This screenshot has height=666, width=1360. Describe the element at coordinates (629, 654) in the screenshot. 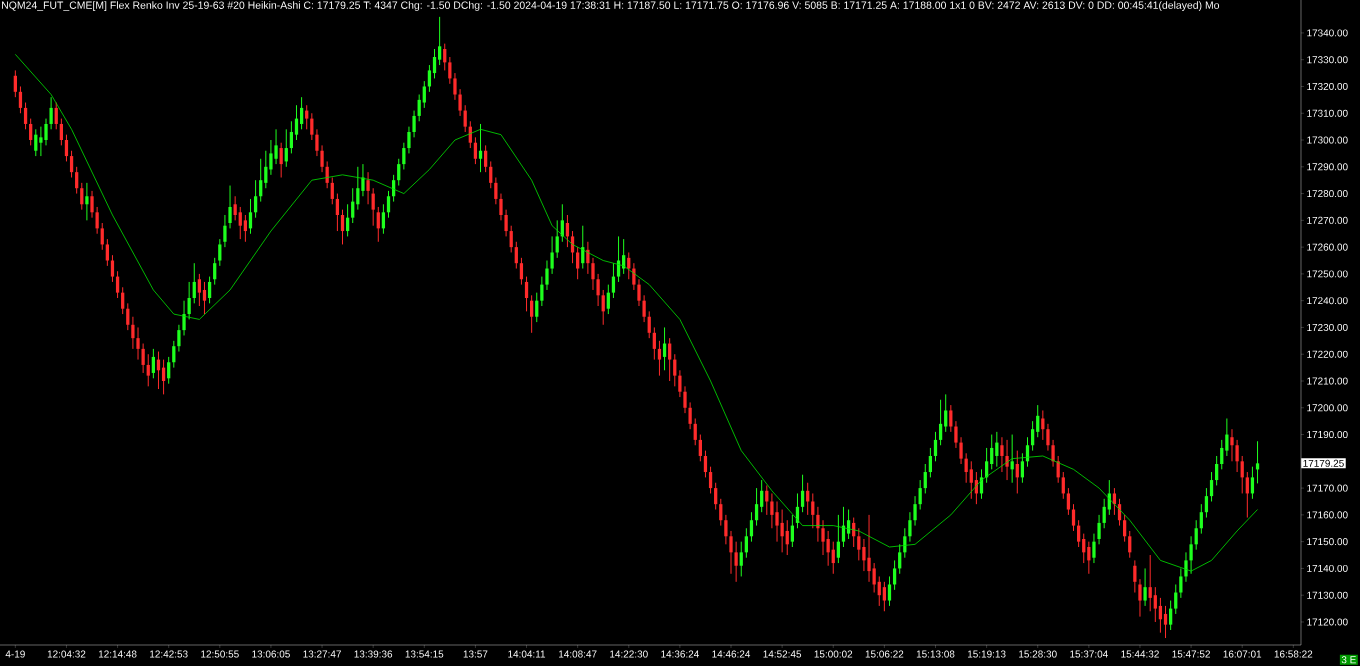

I see `x-tick-label: 14:22:30` at that location.